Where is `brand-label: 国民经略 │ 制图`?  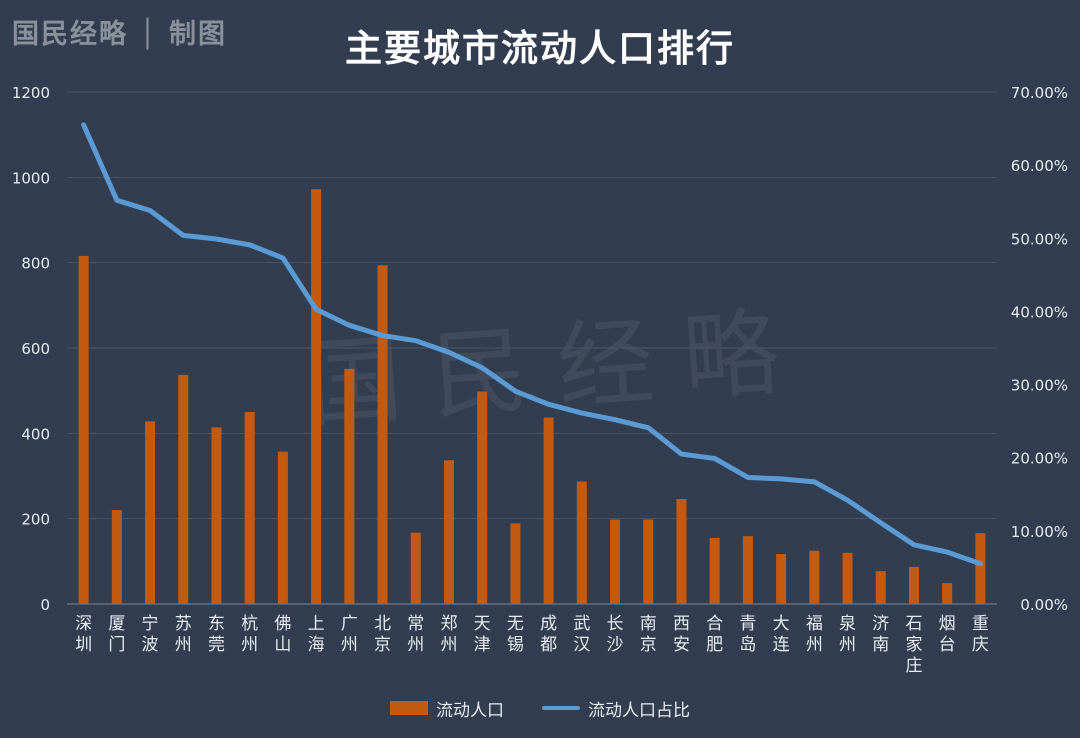 brand-label: 国民经略 │ 制图 is located at coordinates (120, 34).